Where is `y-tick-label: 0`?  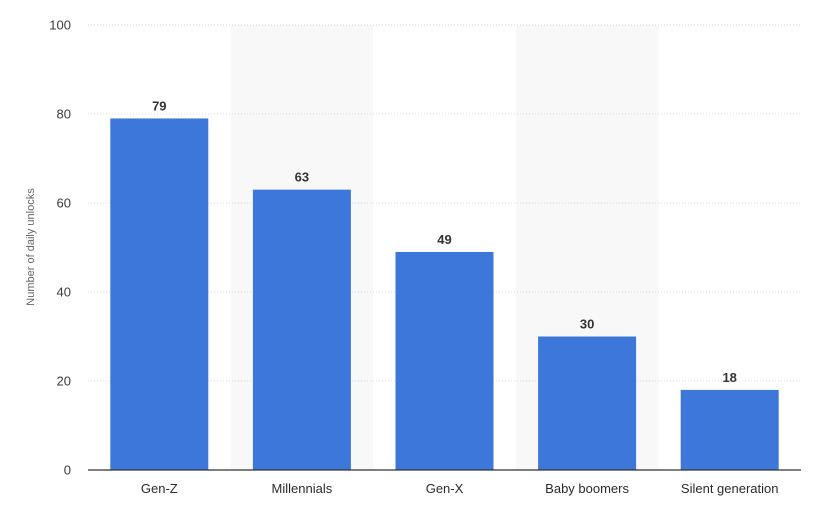 y-tick-label: 0 is located at coordinates (67, 470).